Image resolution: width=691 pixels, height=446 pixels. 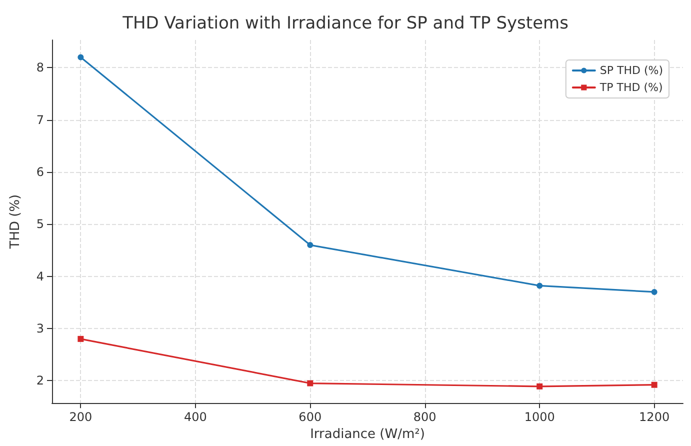 What do you see at coordinates (539, 417) in the screenshot?
I see `x-tick-label: 1000` at bounding box center [539, 417].